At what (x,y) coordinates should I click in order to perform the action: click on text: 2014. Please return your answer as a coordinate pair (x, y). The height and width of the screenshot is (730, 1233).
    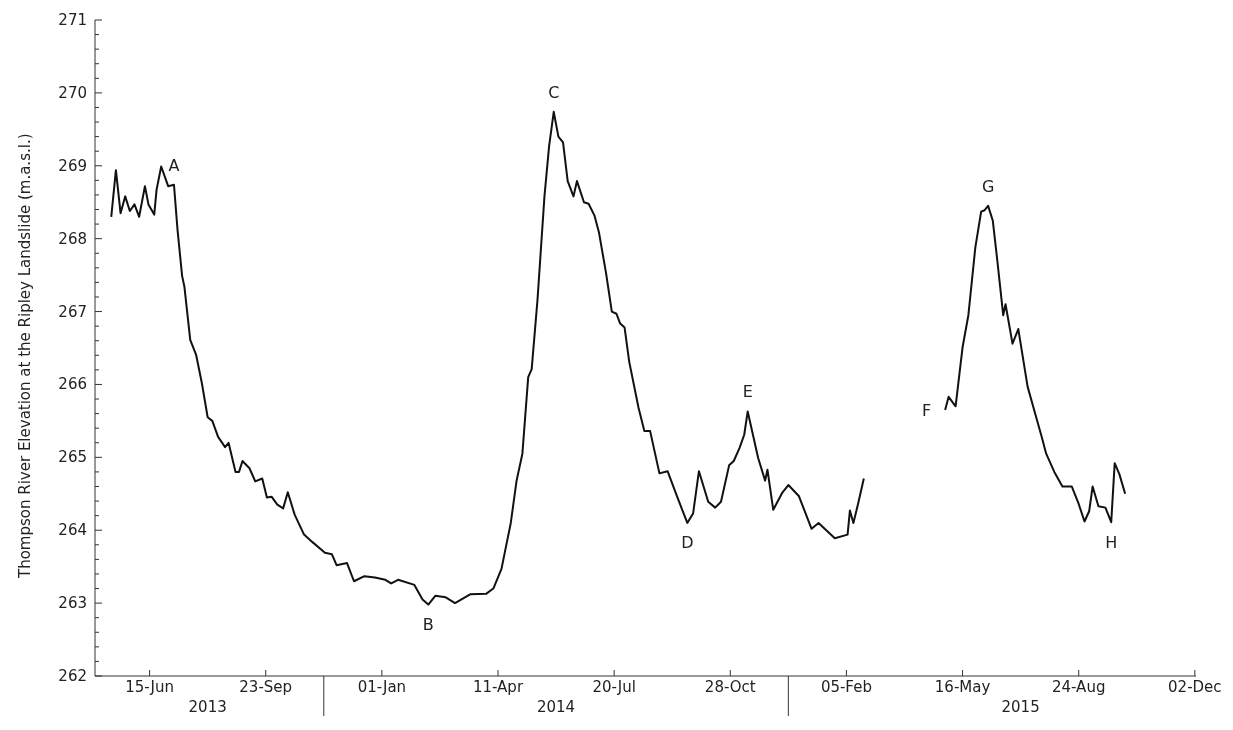
    Looking at the image, I should click on (556, 707).